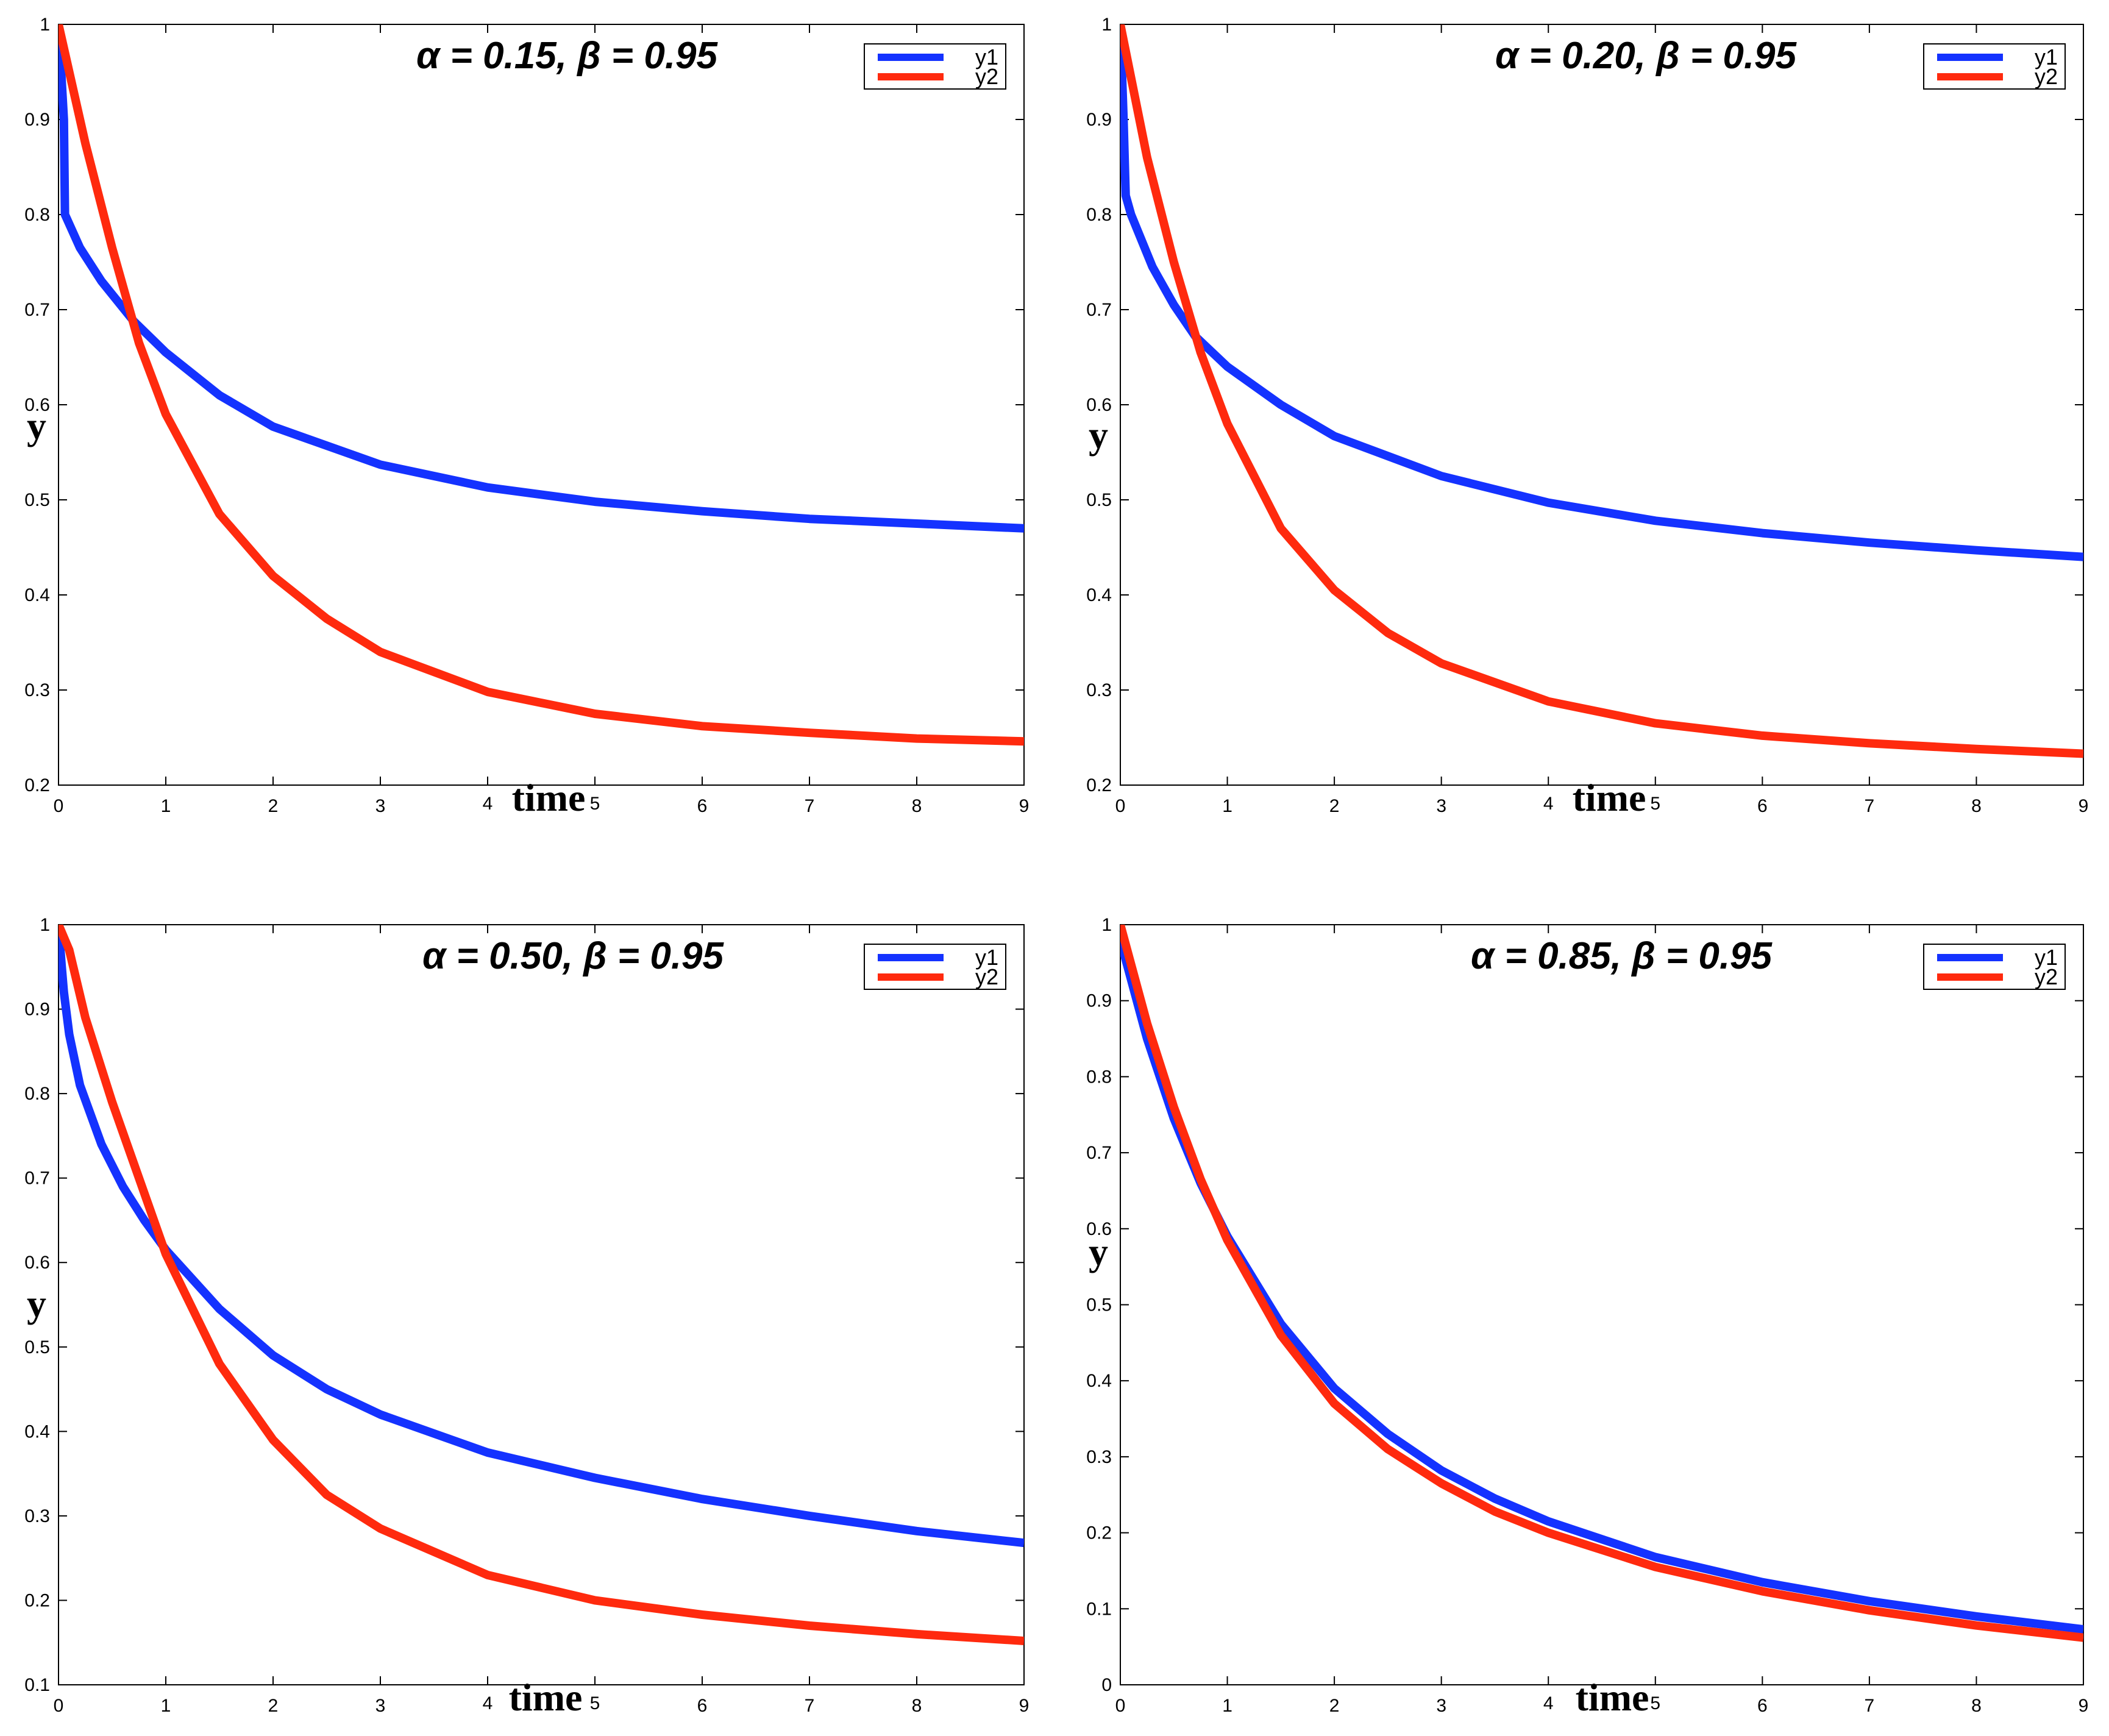  Describe the element at coordinates (1647, 56) in the screenshot. I see `panel-title: α = 0.20, β = 0.95` at that location.